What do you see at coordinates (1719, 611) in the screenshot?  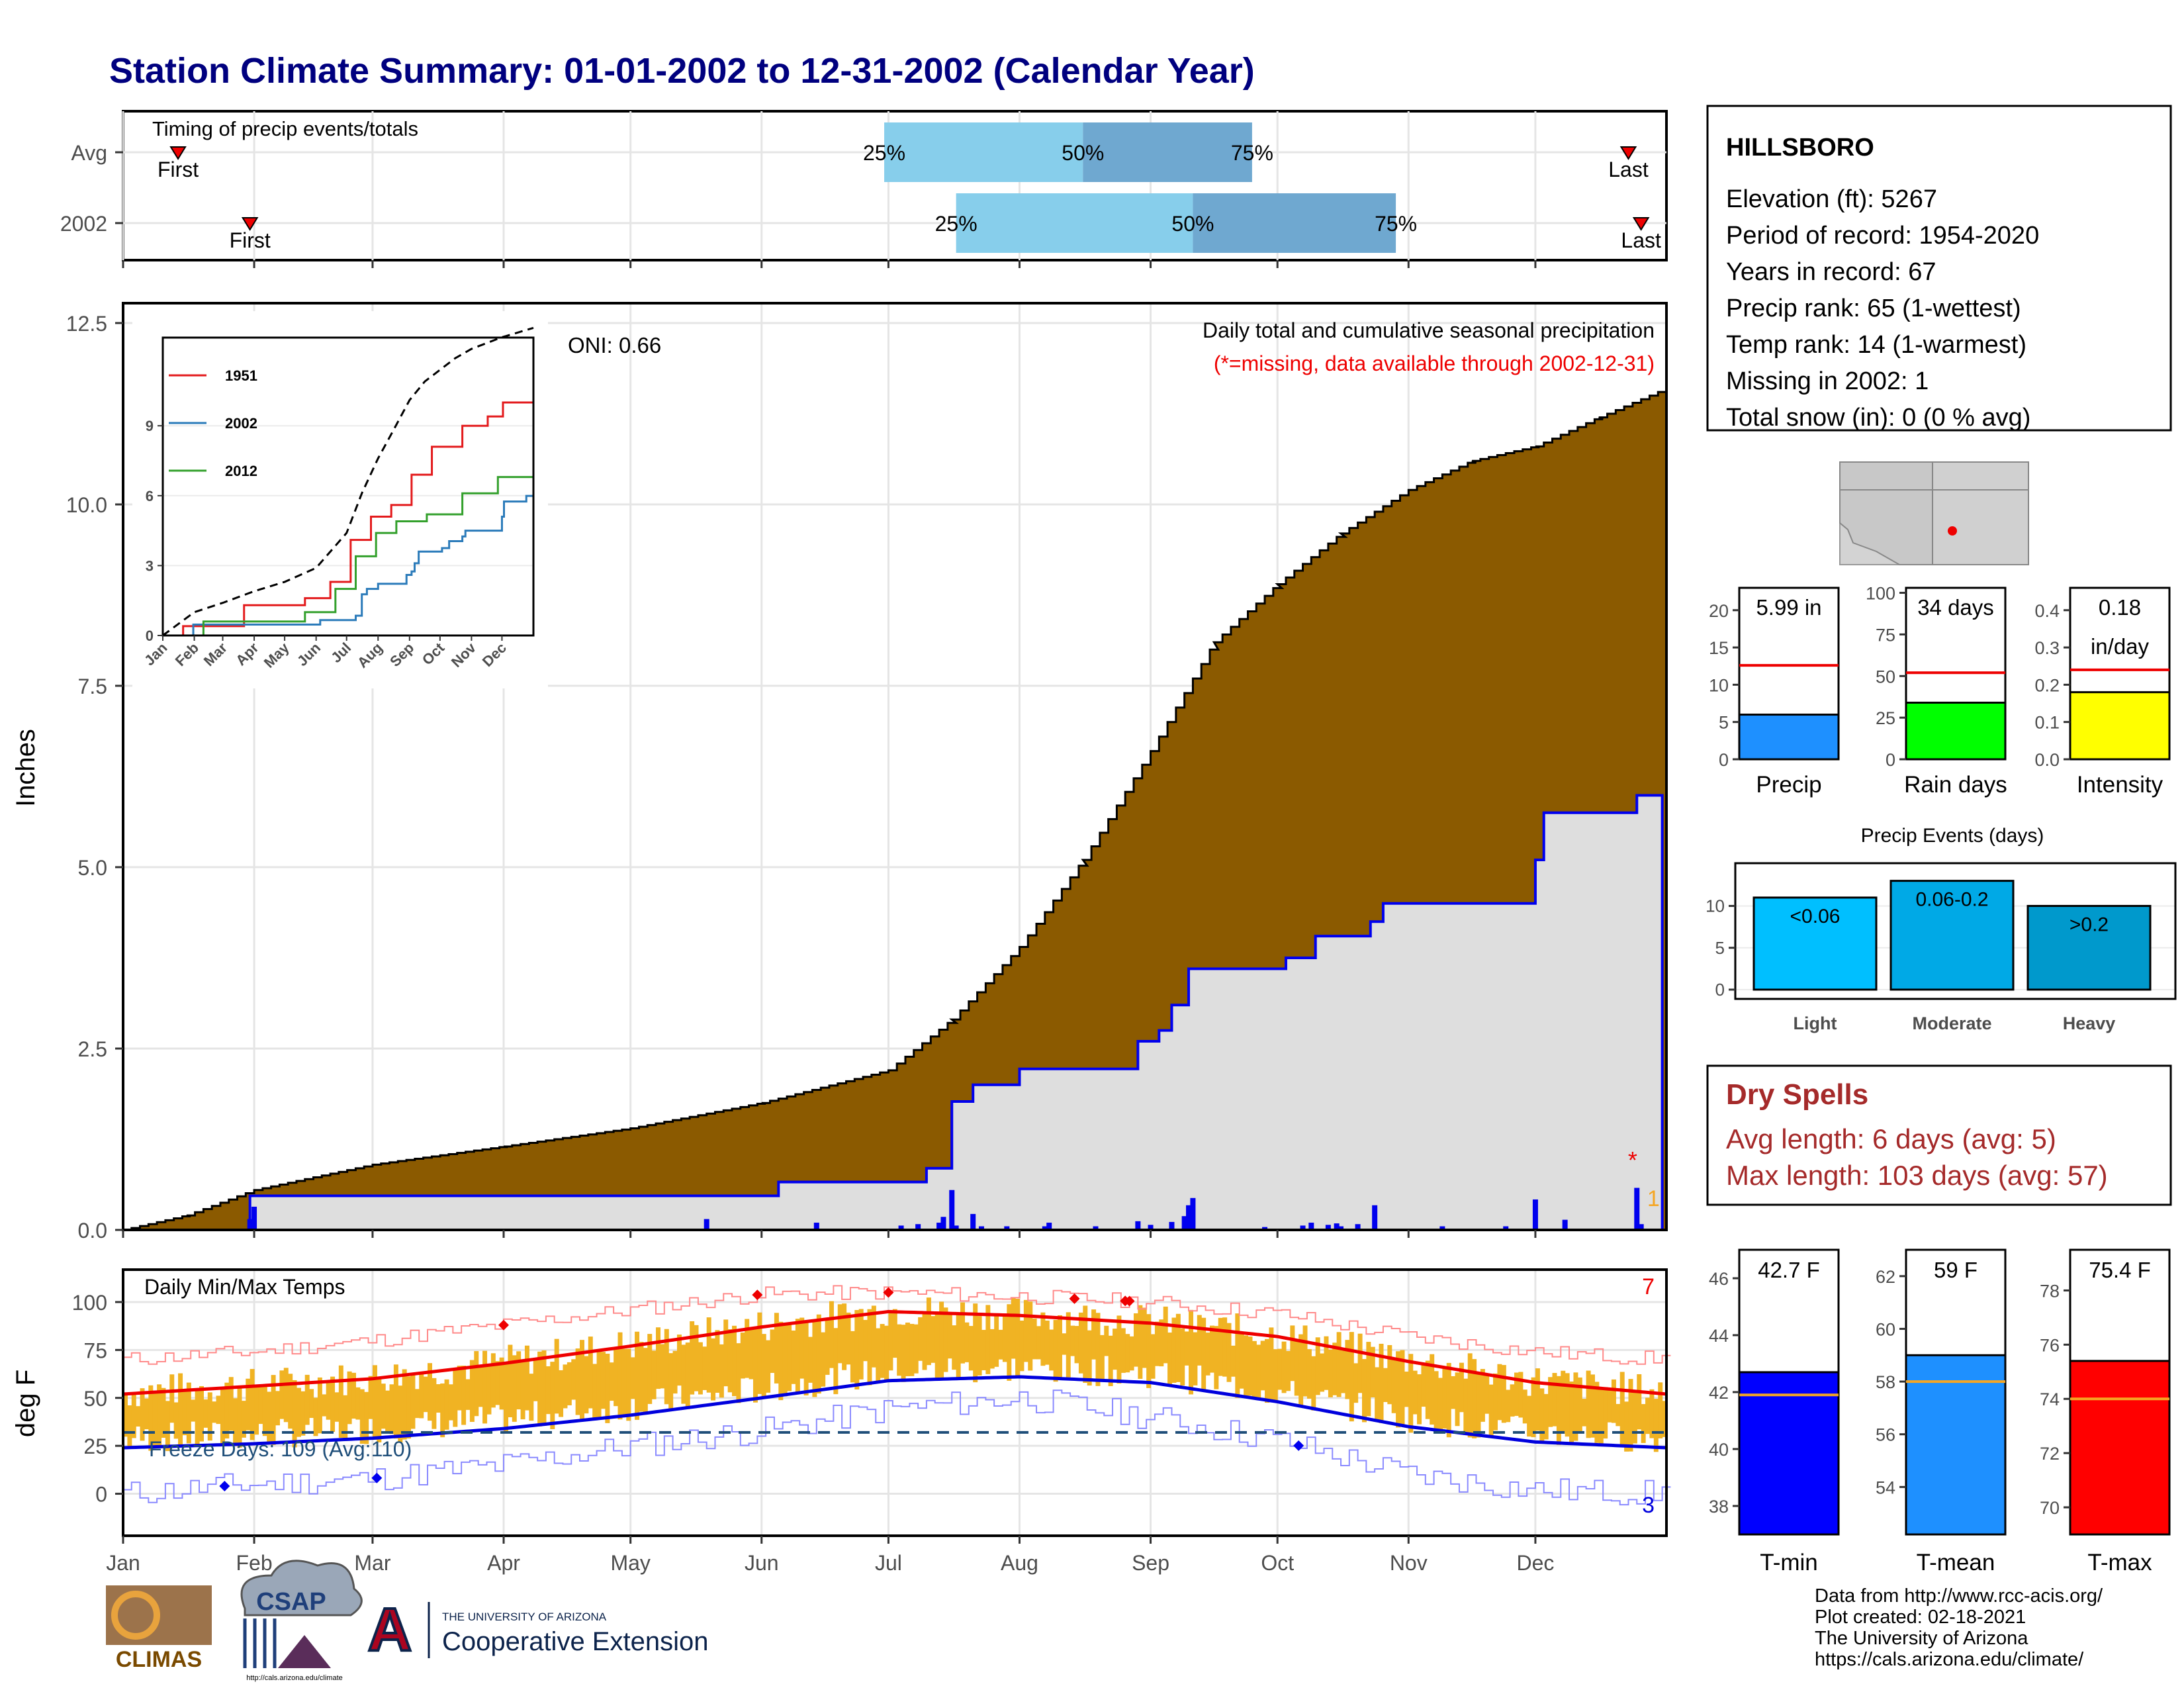 I see `summary-ytick-label: 20` at bounding box center [1719, 611].